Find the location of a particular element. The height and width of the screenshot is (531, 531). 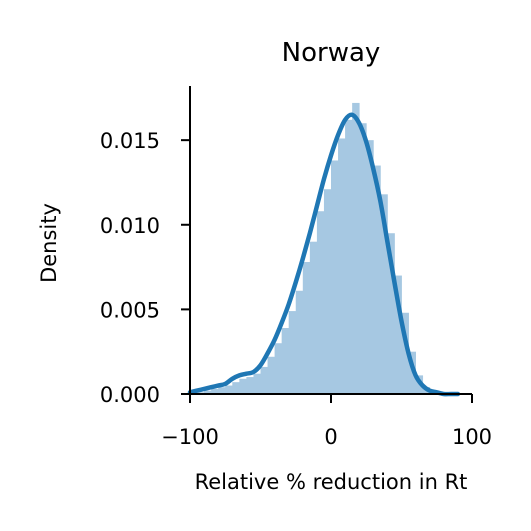

x-axis-ticks: −100 0 100 is located at coordinates (326, 421).